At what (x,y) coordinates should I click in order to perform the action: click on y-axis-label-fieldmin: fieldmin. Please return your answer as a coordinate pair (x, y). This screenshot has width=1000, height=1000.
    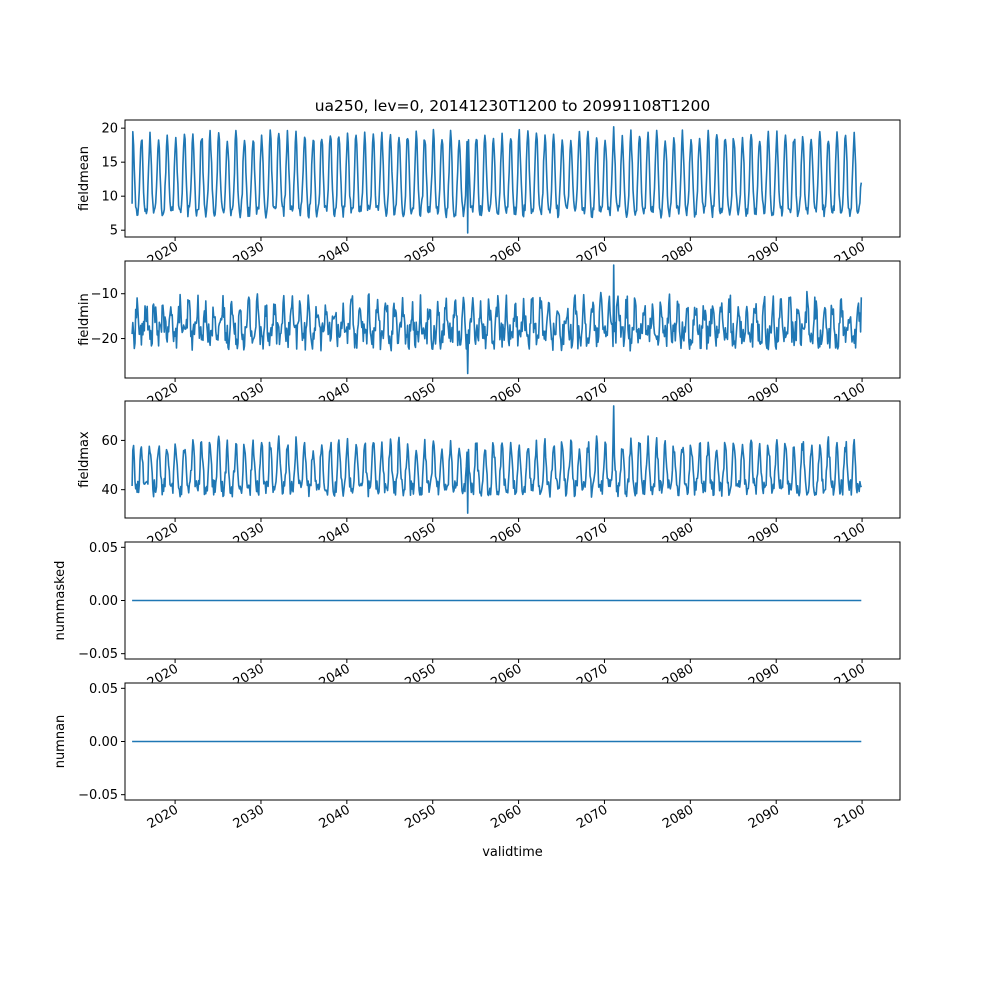
    Looking at the image, I should click on (84, 319).